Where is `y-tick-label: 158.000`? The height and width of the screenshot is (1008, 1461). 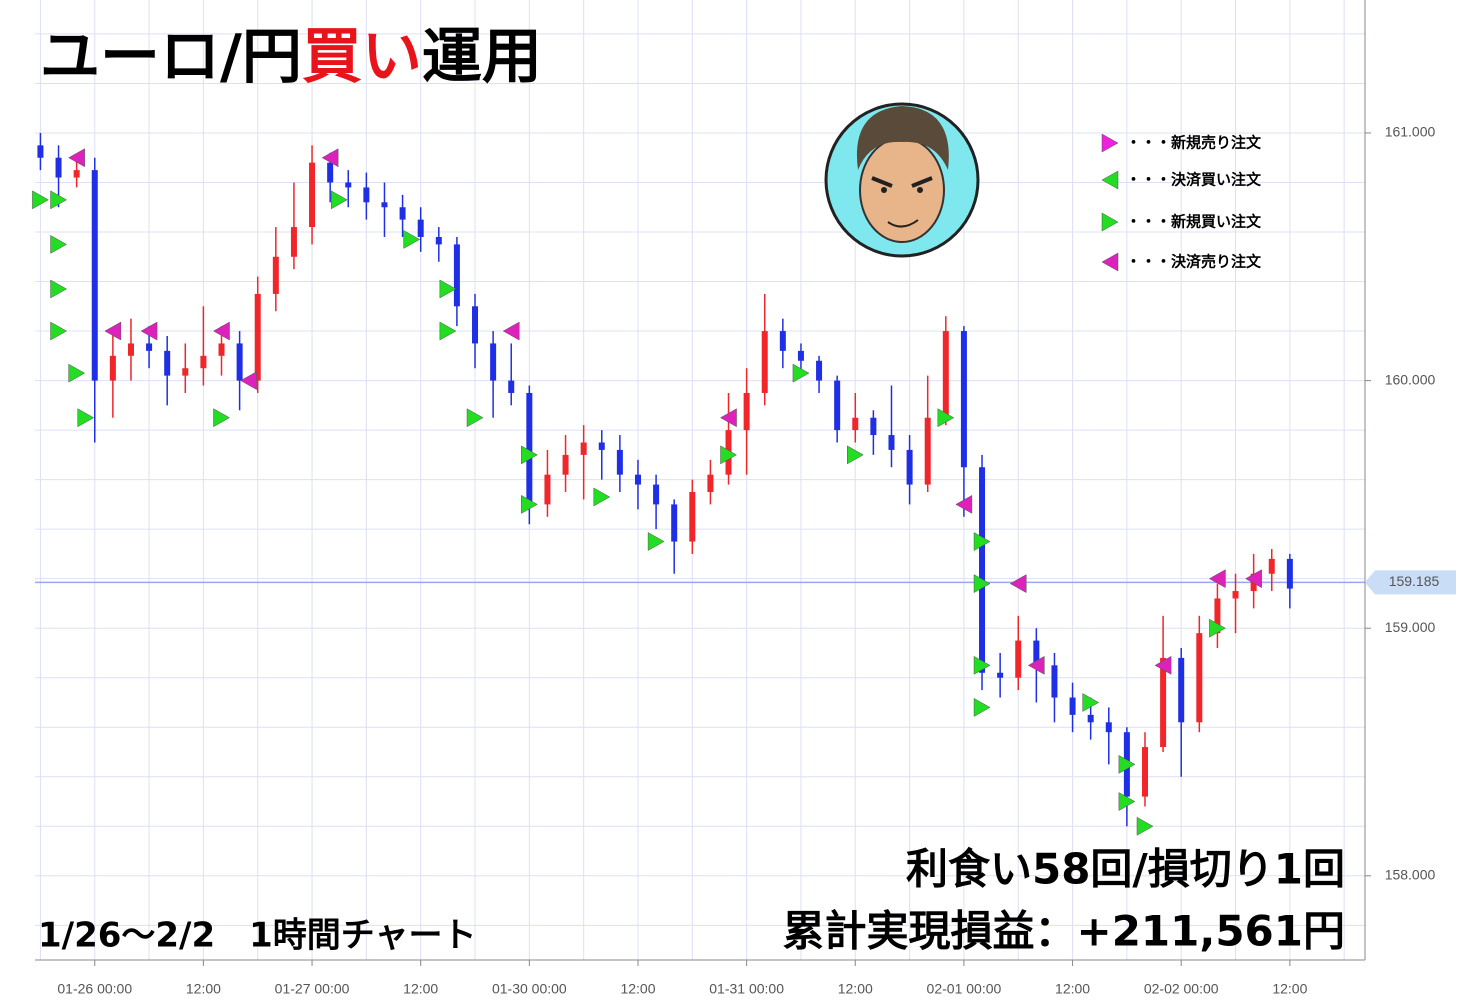 y-tick-label: 158.000 is located at coordinates (1410, 875).